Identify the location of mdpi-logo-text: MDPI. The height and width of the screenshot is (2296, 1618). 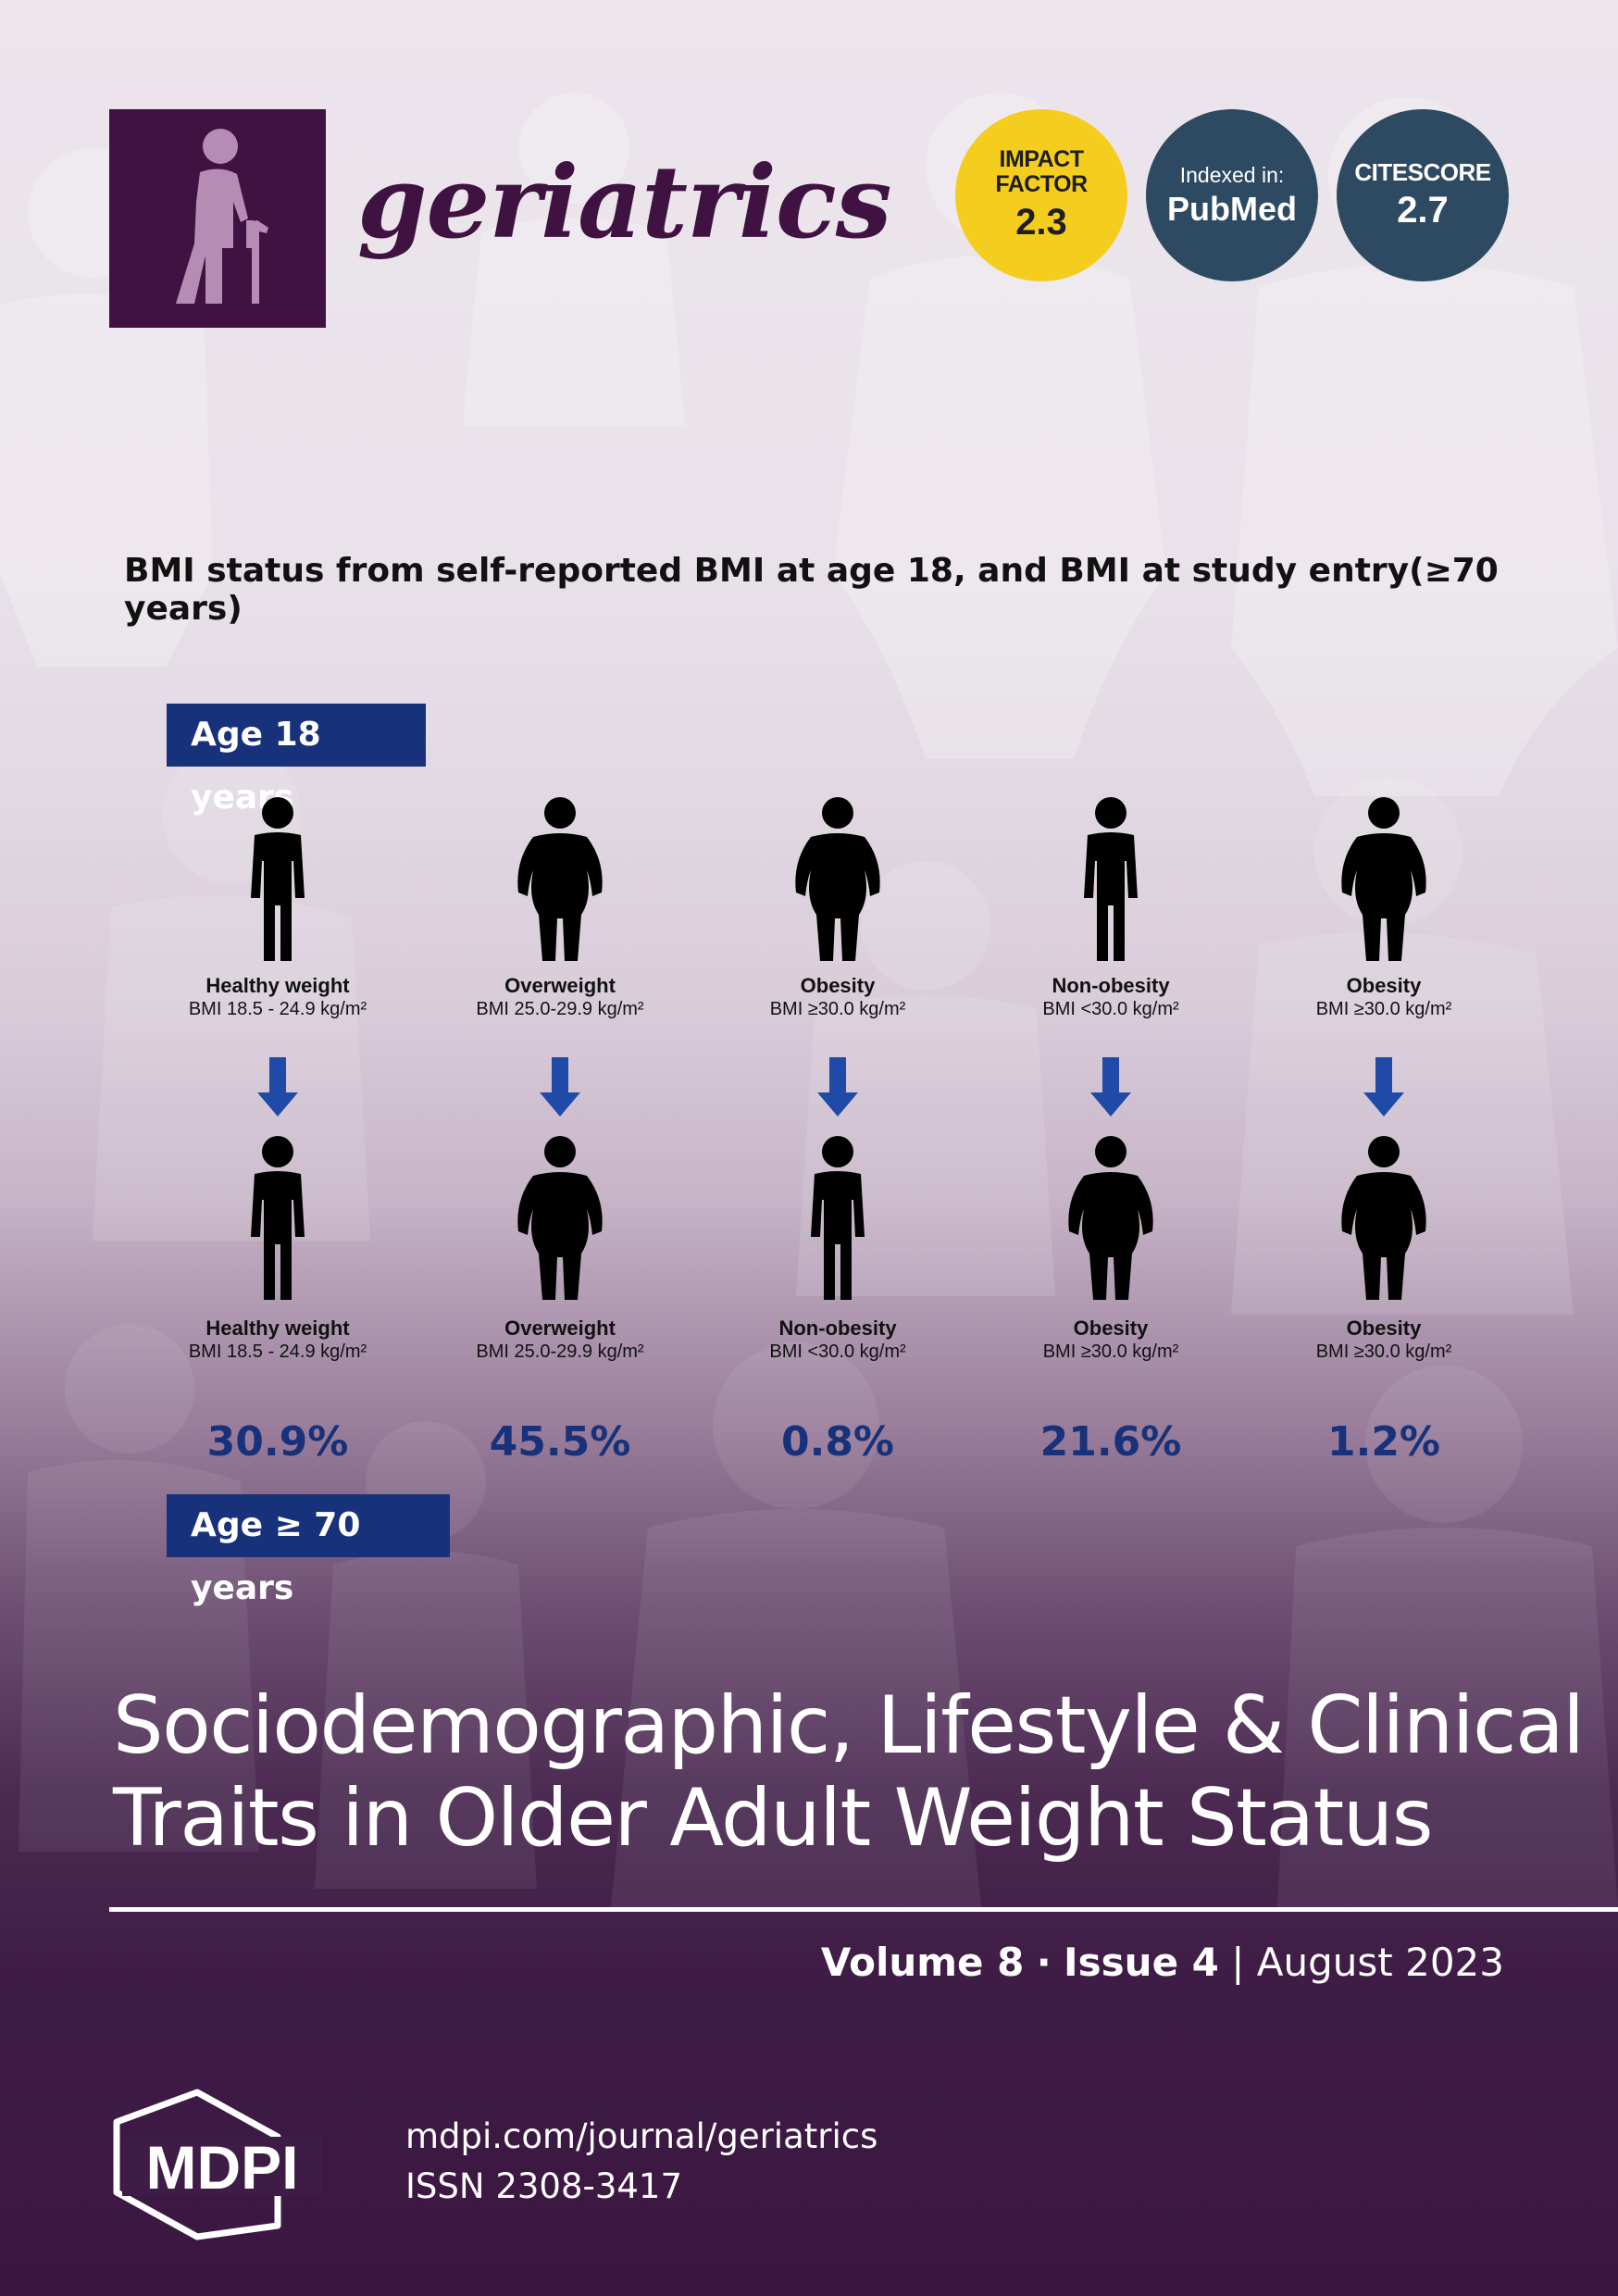
(222, 2167).